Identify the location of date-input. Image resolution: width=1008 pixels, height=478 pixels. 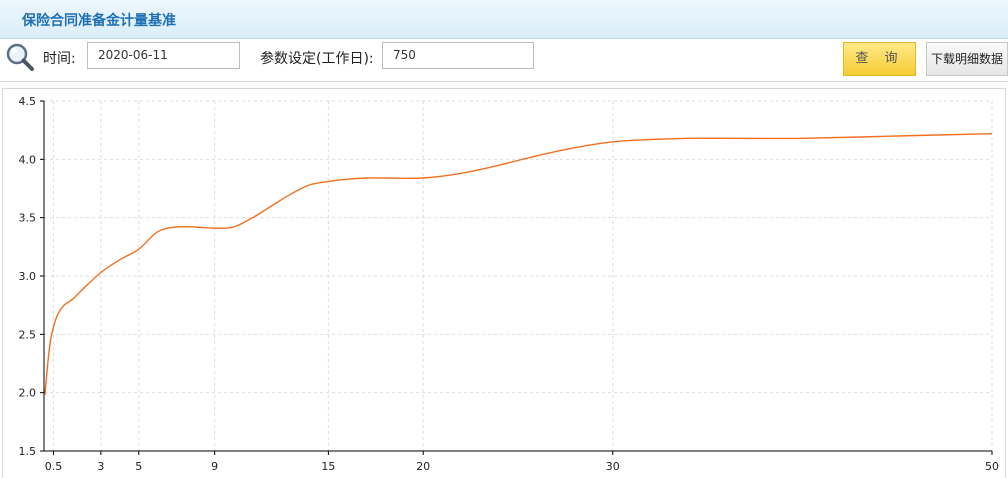
(163, 55).